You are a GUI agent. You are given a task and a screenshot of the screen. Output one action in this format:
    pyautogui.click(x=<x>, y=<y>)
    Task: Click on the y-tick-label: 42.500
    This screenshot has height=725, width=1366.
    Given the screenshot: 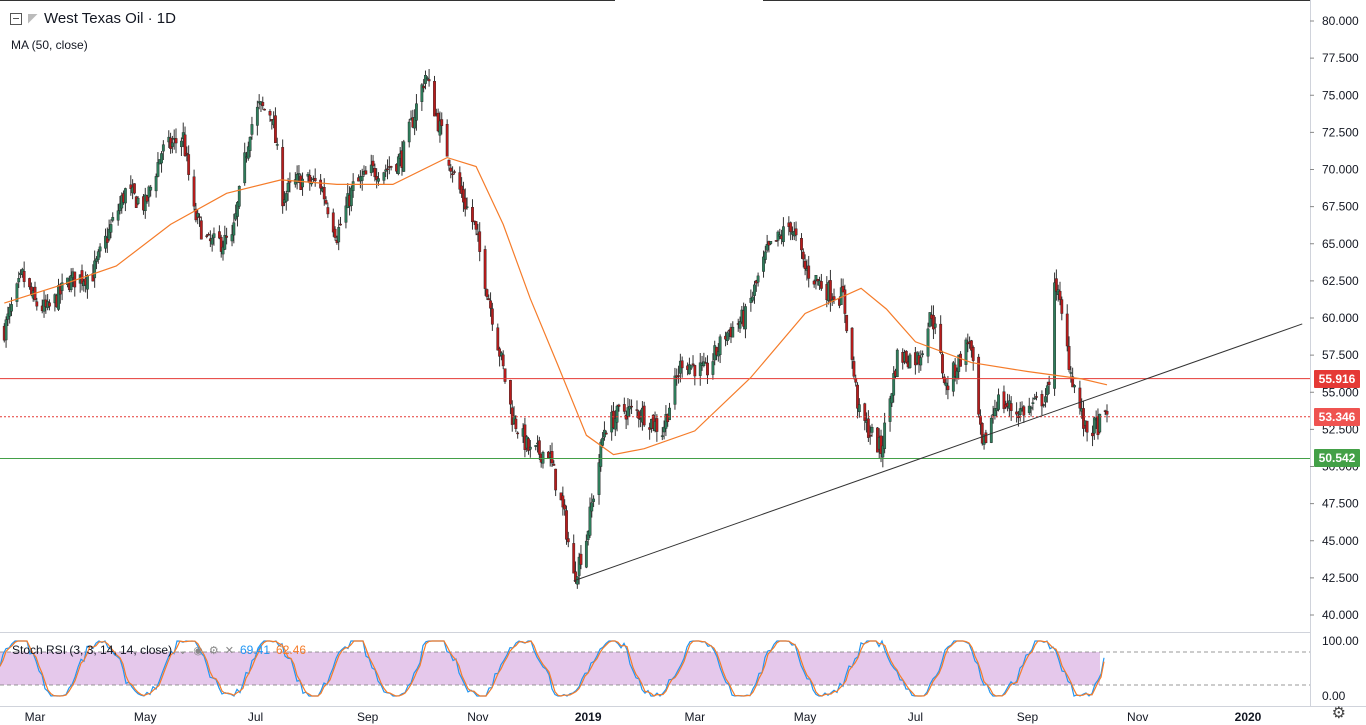 What is the action you would take?
    pyautogui.click(x=1340, y=578)
    